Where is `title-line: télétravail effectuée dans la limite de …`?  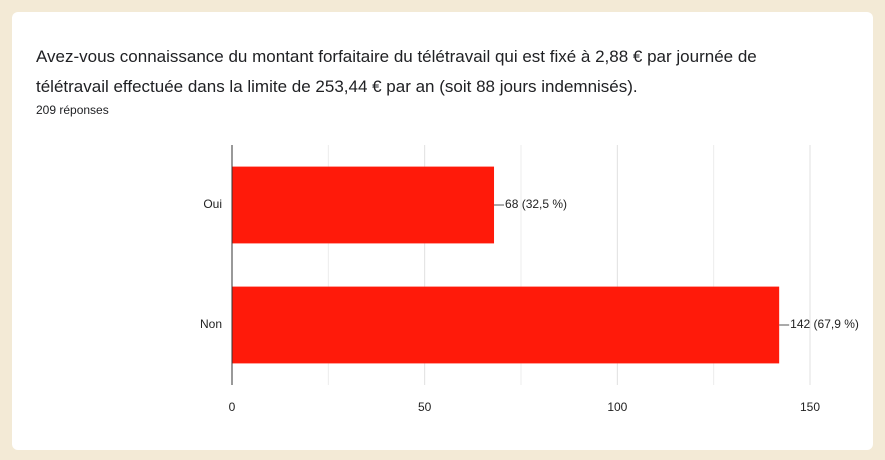 title-line: télétravail effectuée dans la limite de … is located at coordinates (337, 86).